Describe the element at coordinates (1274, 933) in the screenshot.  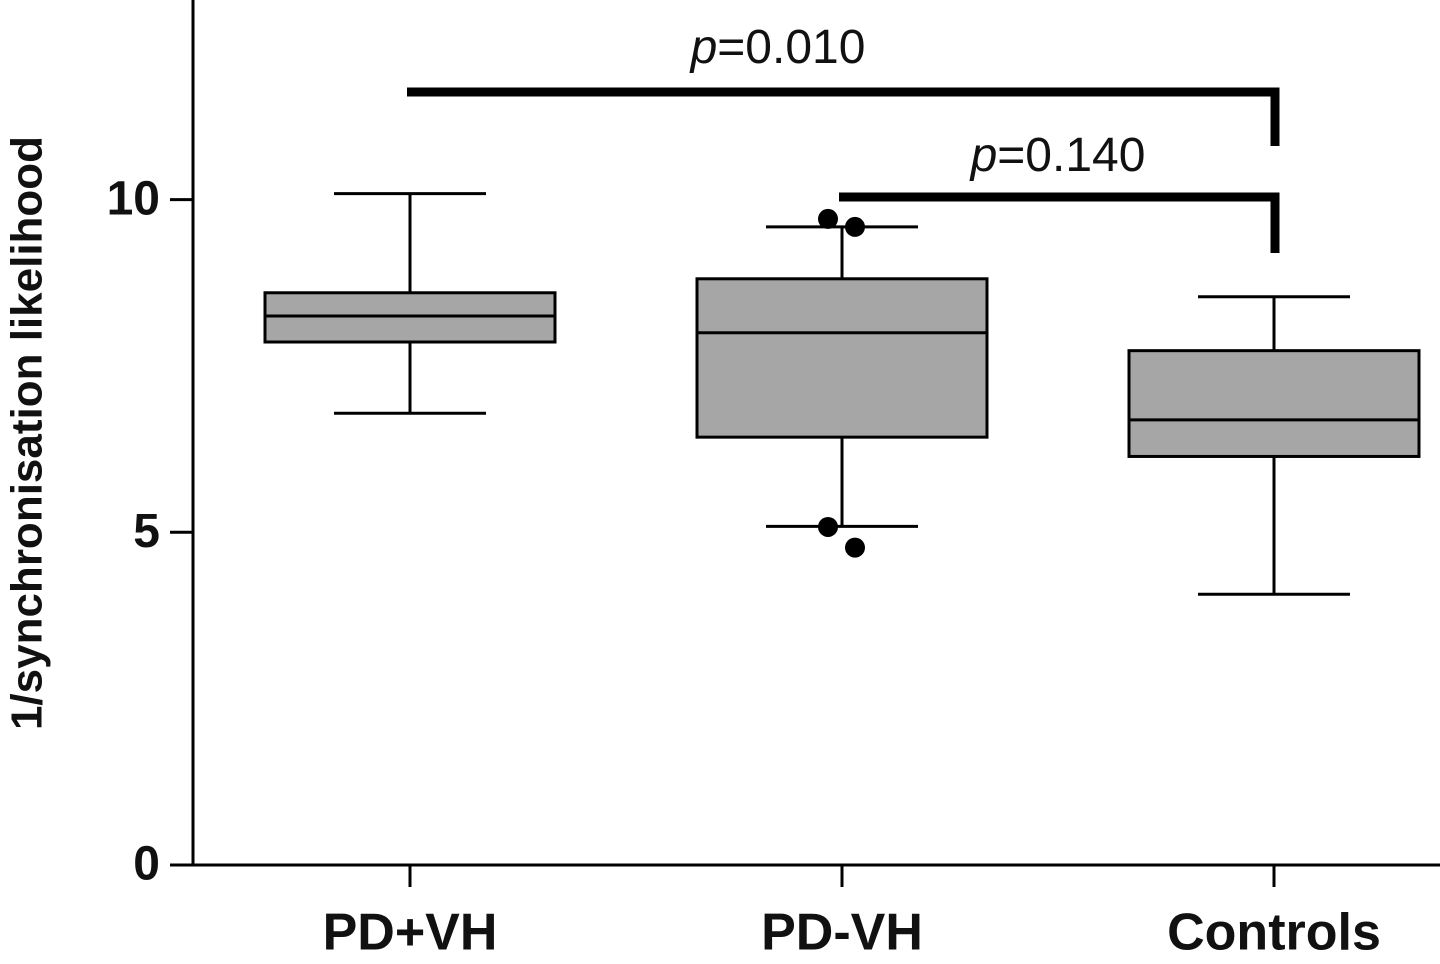
I see `x-tick-label: Controls` at that location.